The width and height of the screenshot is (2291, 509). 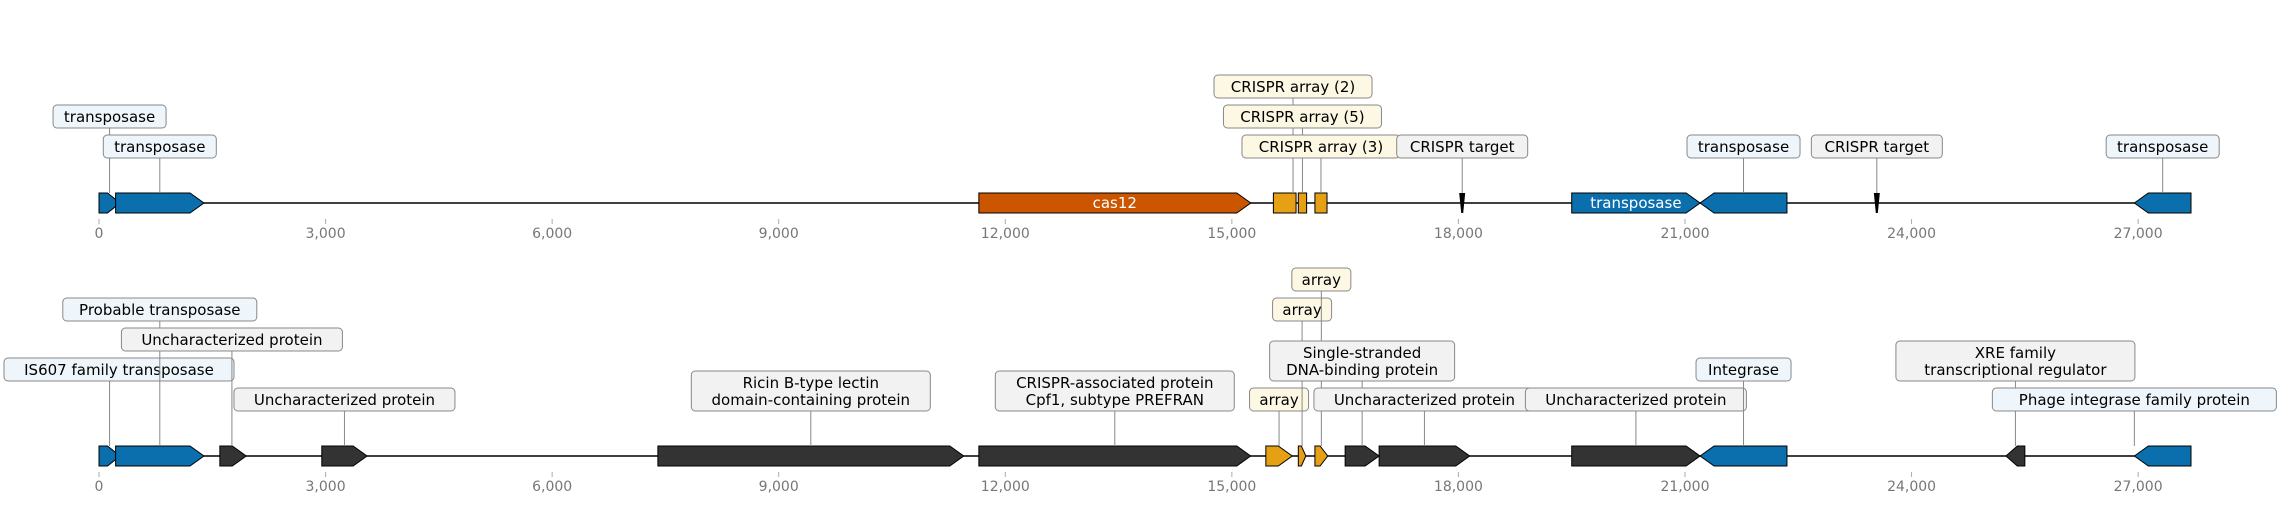 I want to click on feature-crispr: CRISPR array (5), so click(x=1302, y=159).